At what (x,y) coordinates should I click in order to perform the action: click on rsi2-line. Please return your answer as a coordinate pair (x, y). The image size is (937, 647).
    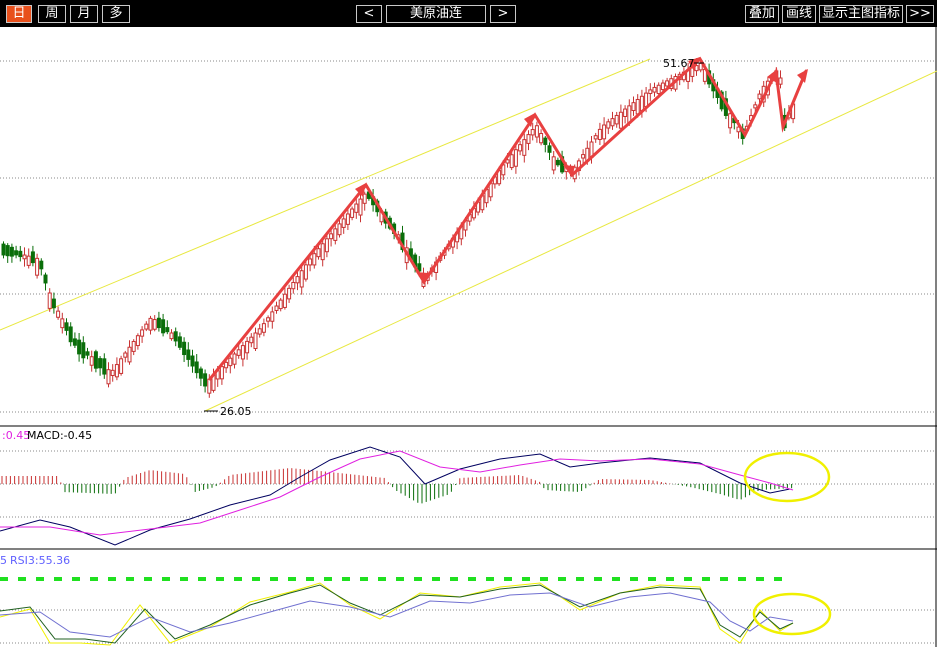
    Looking at the image, I should click on (397, 614).